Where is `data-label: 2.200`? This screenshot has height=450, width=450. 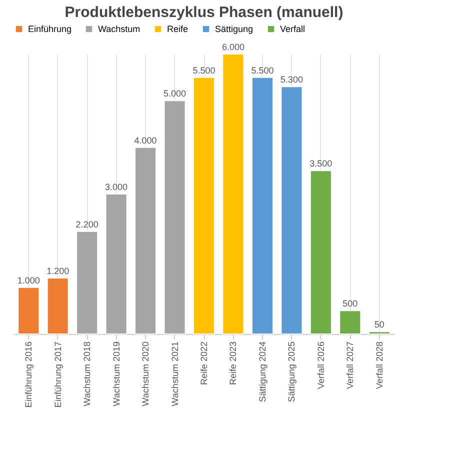 data-label: 2.200 is located at coordinates (87, 224).